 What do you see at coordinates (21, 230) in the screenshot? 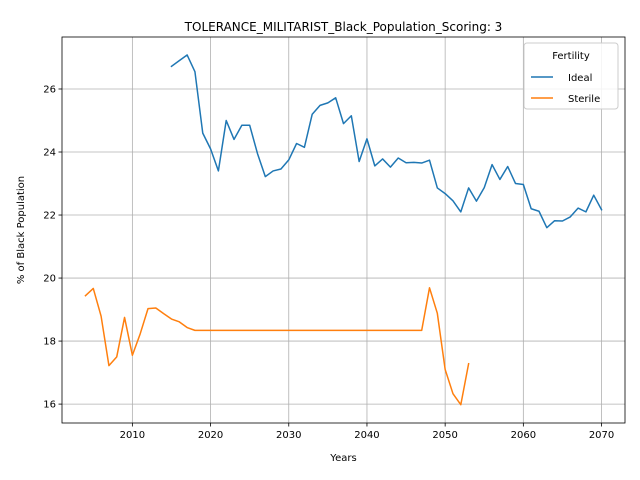
I see `y-axis-label: % of Black Population` at bounding box center [21, 230].